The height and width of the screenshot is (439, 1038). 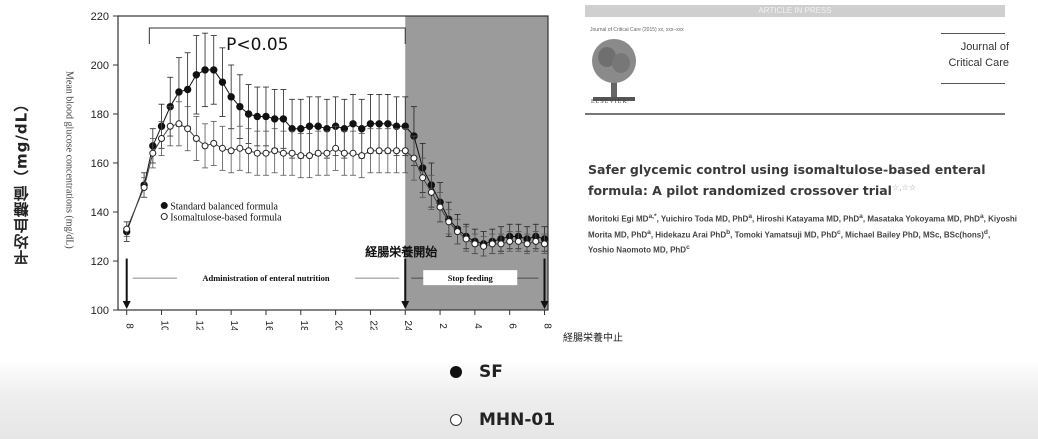 I want to click on significance-label: P<0.05, so click(x=257, y=45).